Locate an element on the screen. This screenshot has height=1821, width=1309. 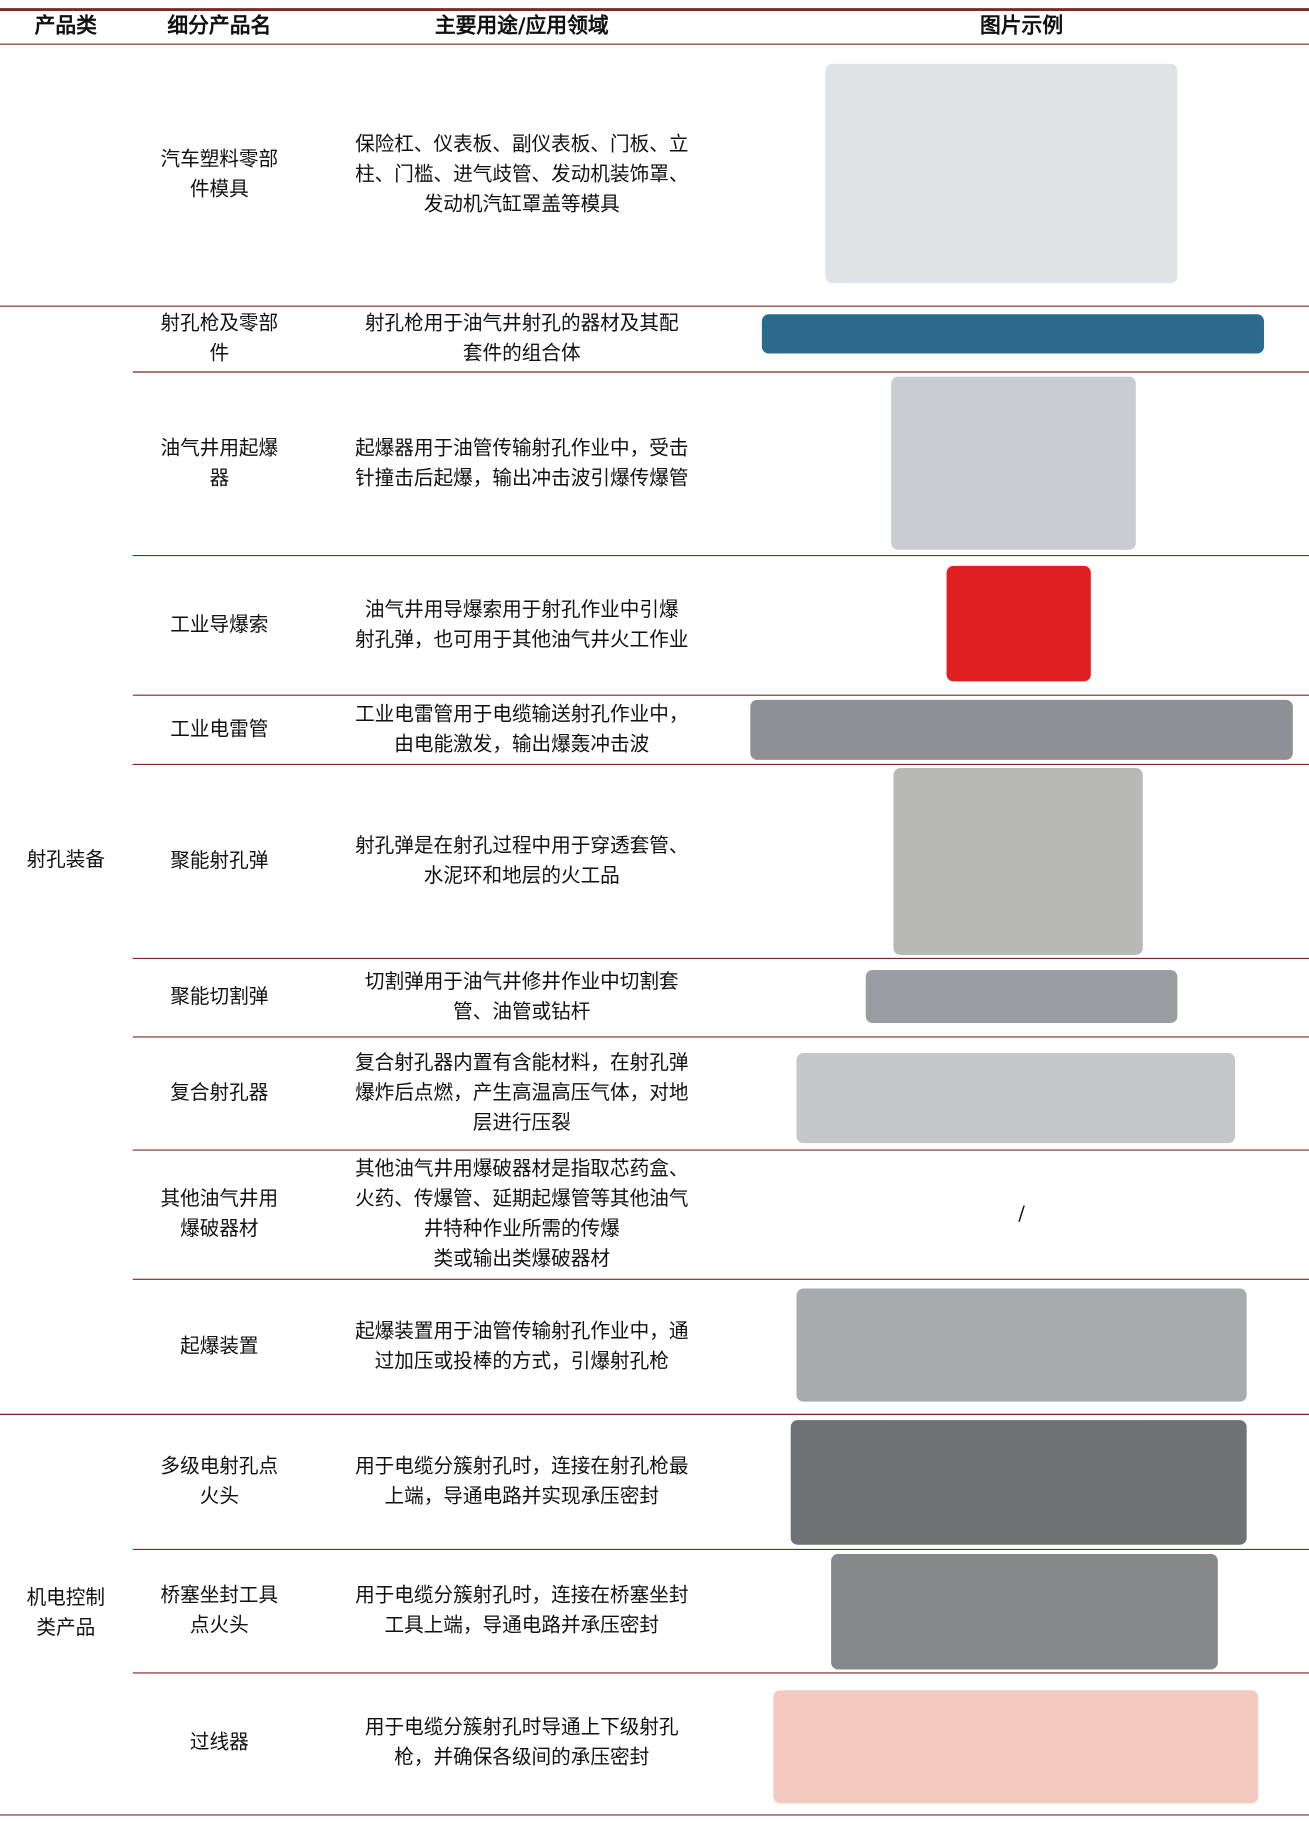
image-placeholder: / is located at coordinates (1021, 1213).